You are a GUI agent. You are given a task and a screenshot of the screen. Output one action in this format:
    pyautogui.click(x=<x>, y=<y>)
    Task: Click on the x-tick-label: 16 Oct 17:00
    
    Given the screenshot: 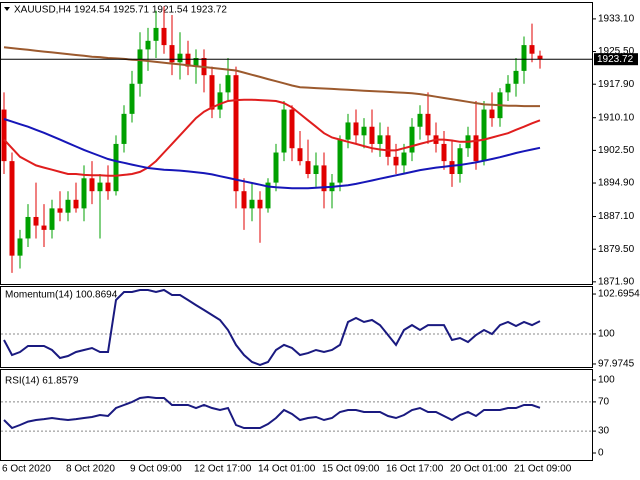 What is the action you would take?
    pyautogui.click(x=415, y=469)
    